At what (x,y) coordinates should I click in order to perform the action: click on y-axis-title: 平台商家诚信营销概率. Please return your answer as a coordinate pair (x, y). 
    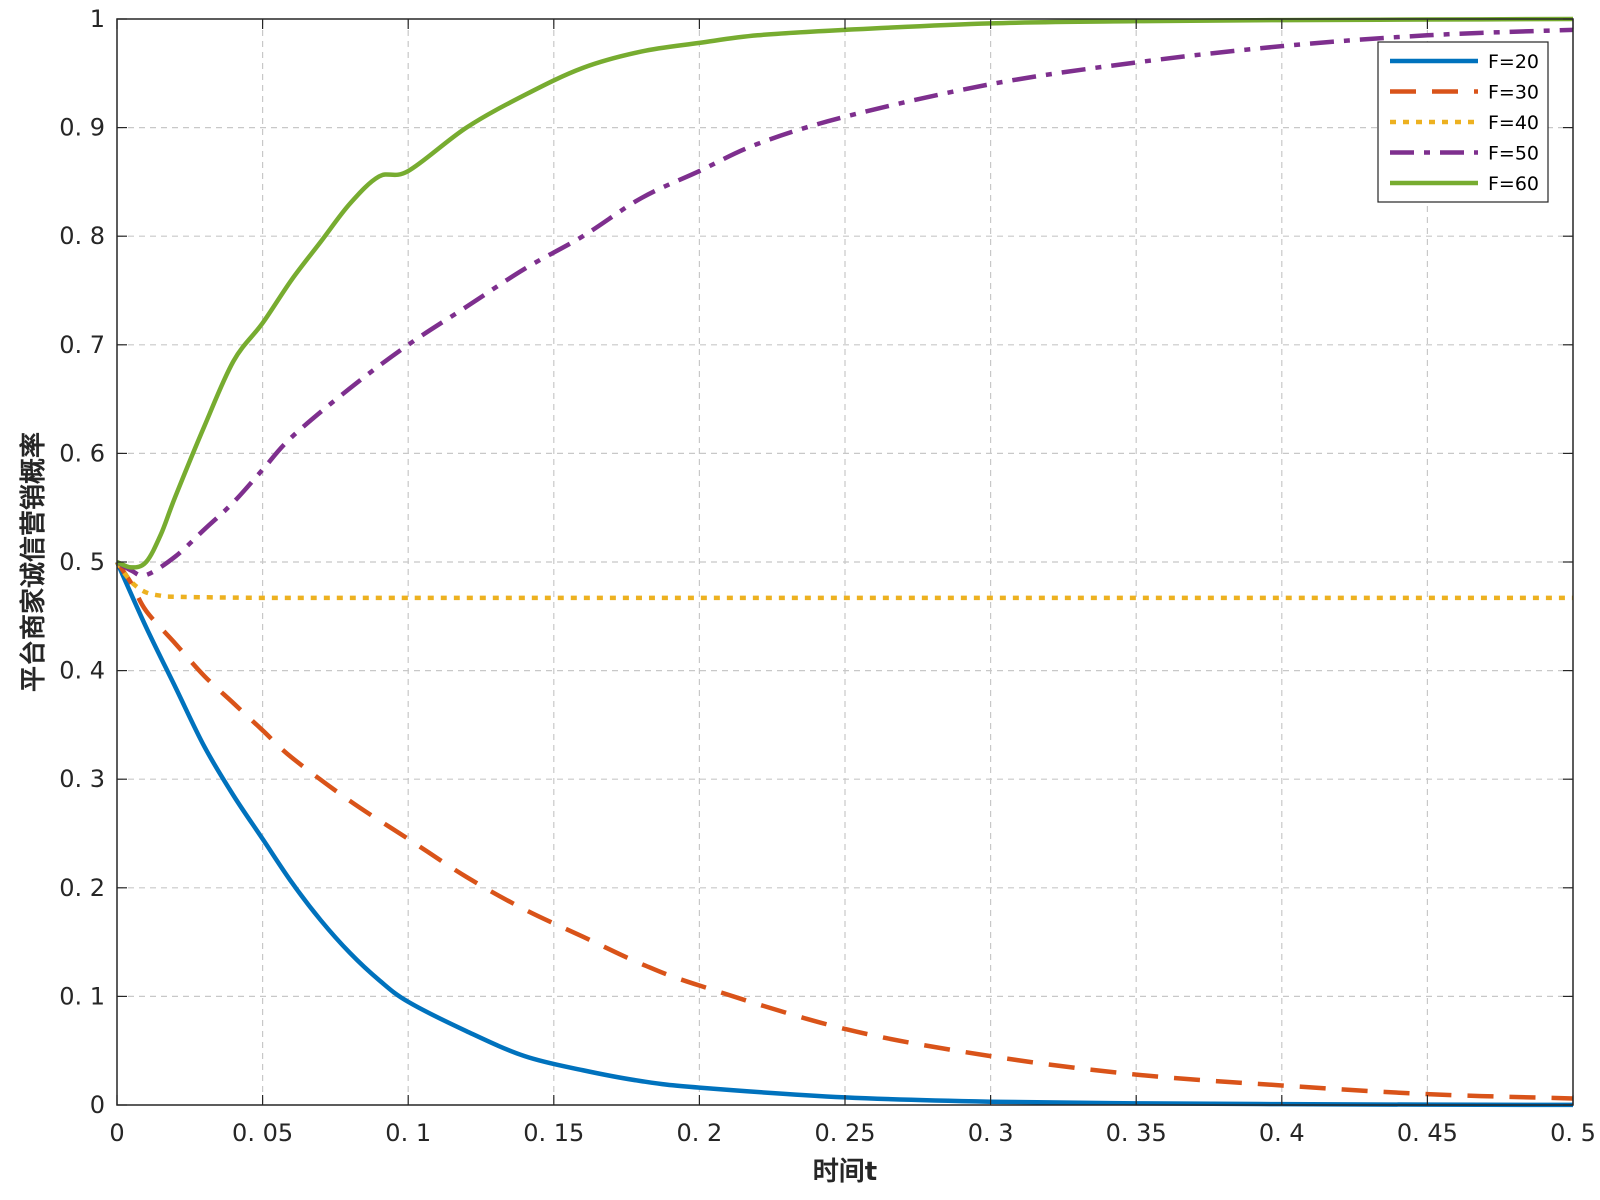
    Looking at the image, I should click on (33, 562).